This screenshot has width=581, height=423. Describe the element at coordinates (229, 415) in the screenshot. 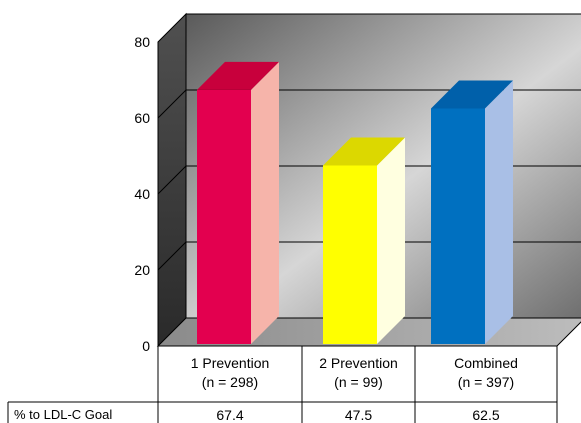

I see `table-cell-value: 67.4` at that location.